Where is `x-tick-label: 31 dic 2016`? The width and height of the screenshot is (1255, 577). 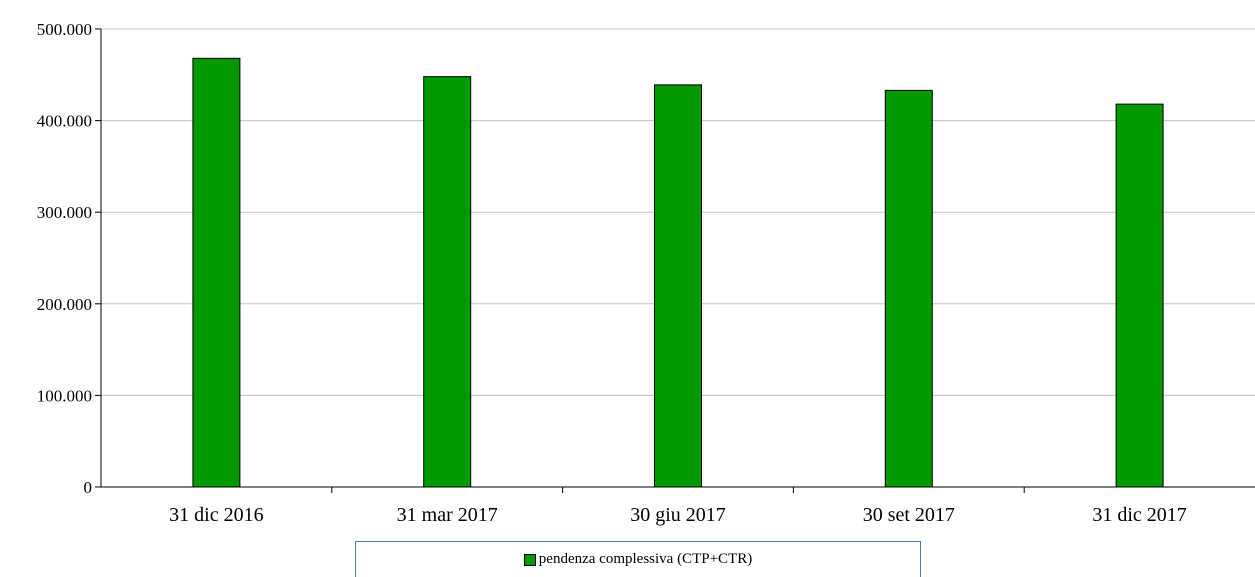
x-tick-label: 31 dic 2016 is located at coordinates (216, 515).